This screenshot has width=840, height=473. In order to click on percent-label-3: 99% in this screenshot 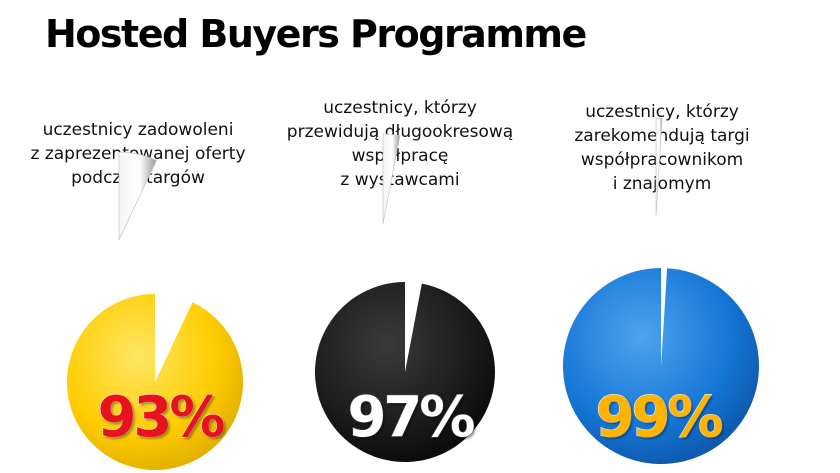, I will do `click(659, 418)`.